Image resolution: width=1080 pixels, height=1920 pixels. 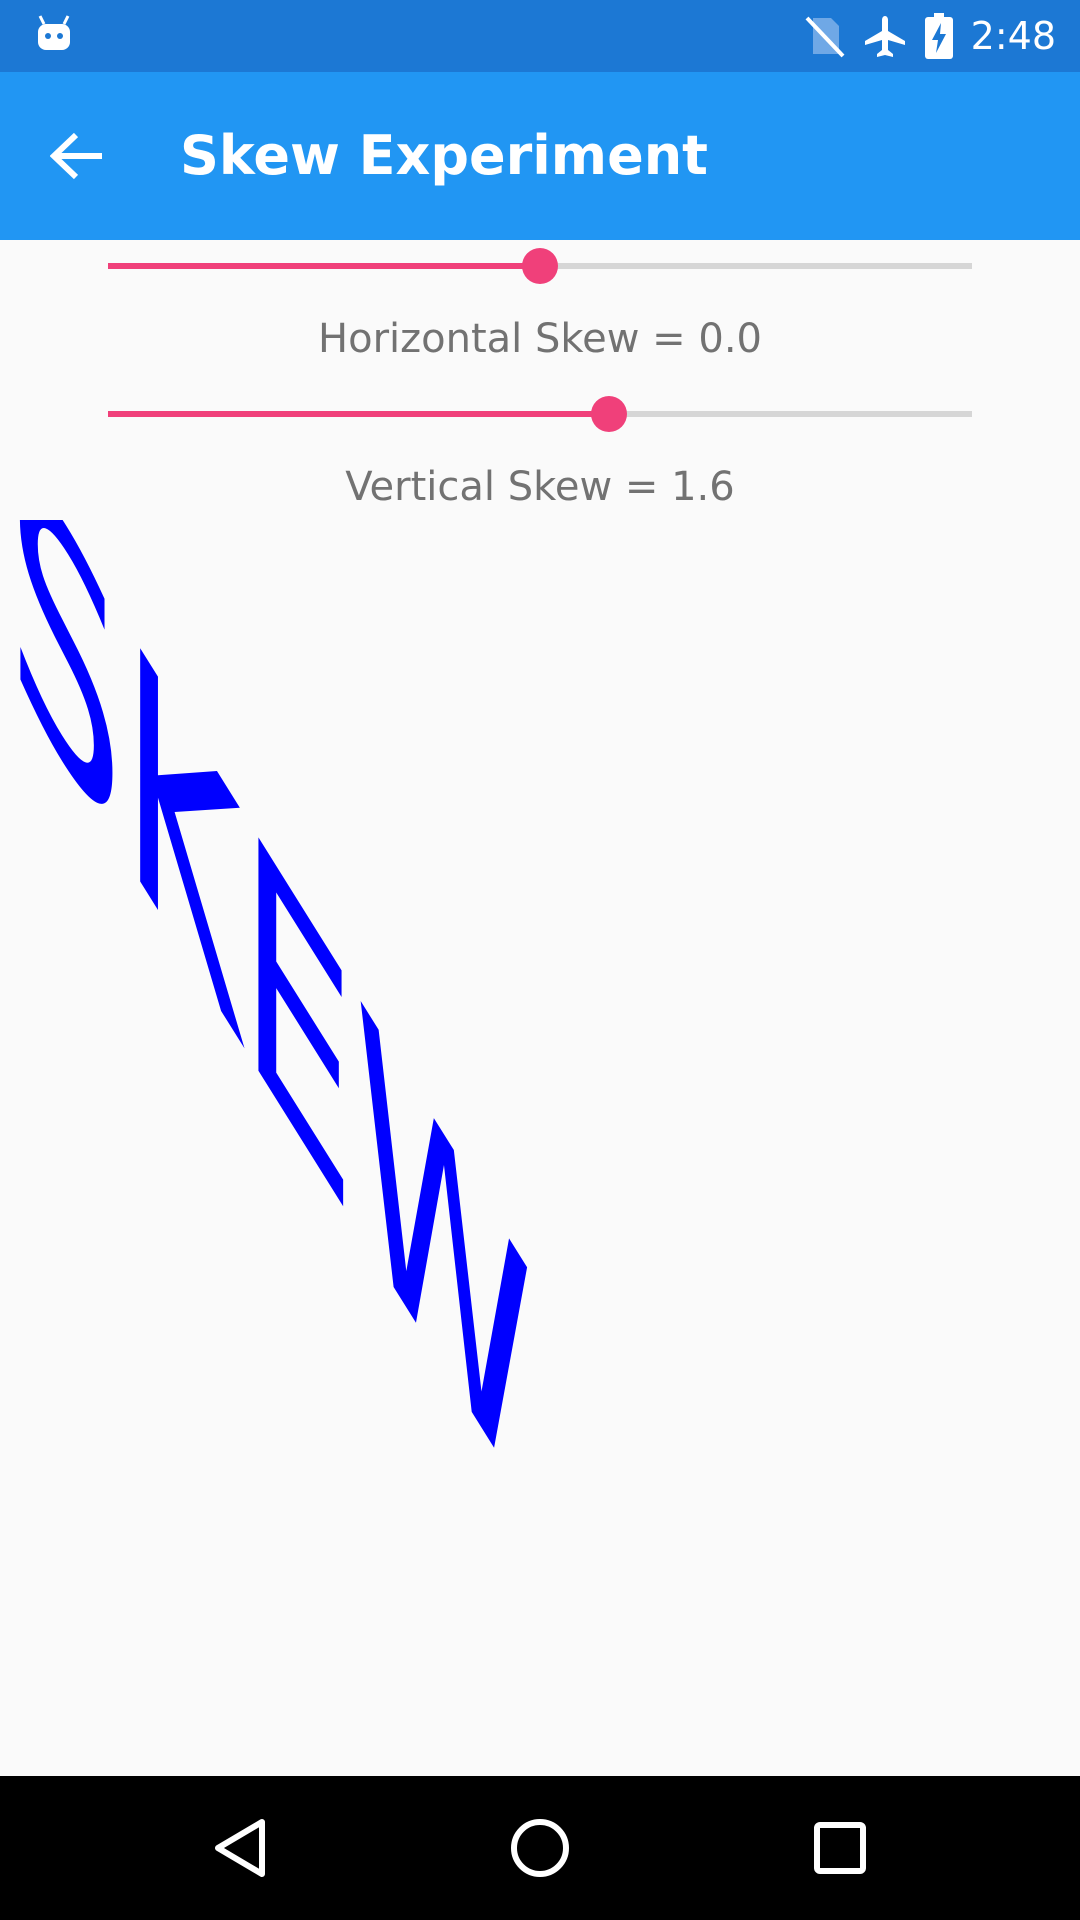 What do you see at coordinates (884, 36) in the screenshot?
I see `airplane-mode-icon` at bounding box center [884, 36].